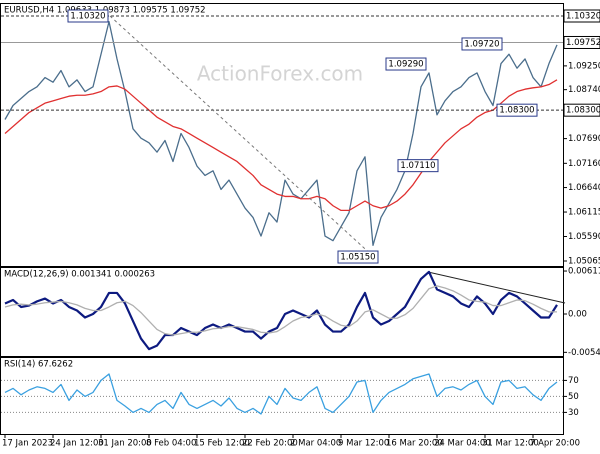 This screenshot has height=454, width=600. Describe the element at coordinates (584, 139) in the screenshot. I see `y-tick-label: 1.07690` at that location.